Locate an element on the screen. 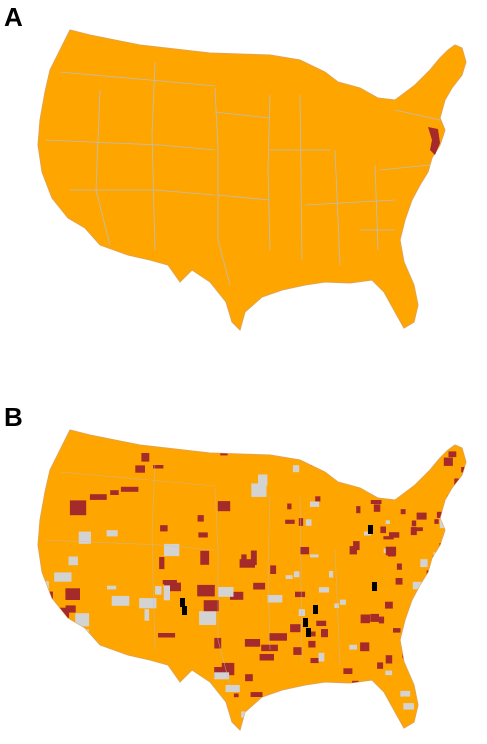 This screenshot has width=487, height=744. panel-label-a: A is located at coordinates (13, 17).